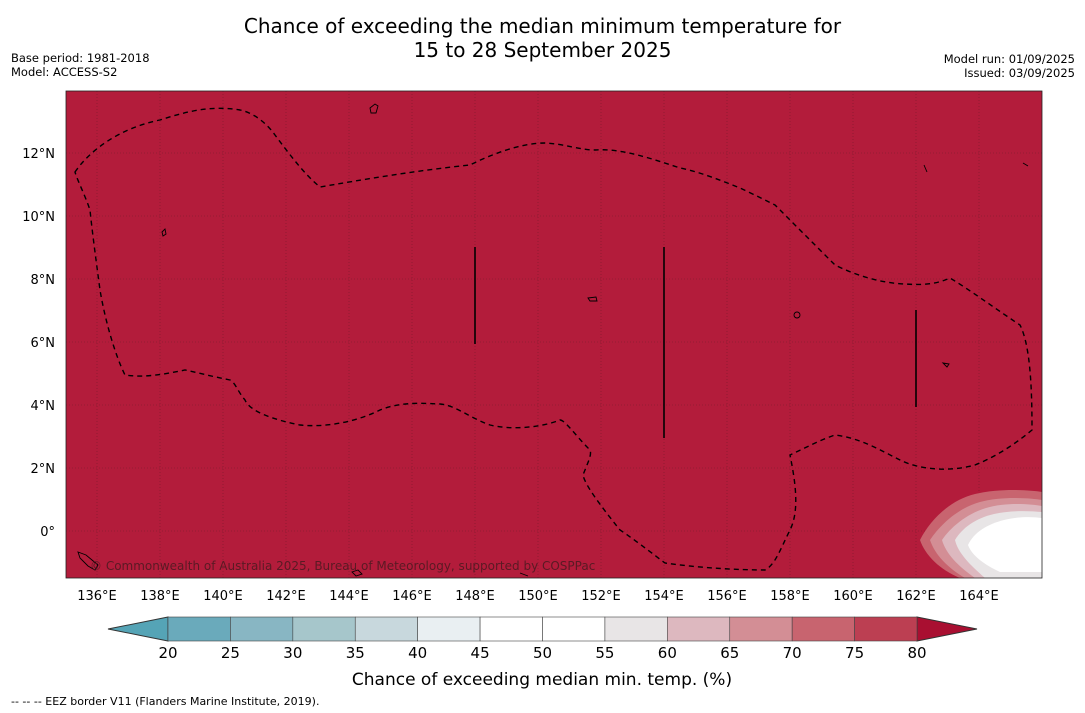 This screenshot has width=1085, height=713. Describe the element at coordinates (695, 342) in the screenshot. I see `boundary-segments` at that location.